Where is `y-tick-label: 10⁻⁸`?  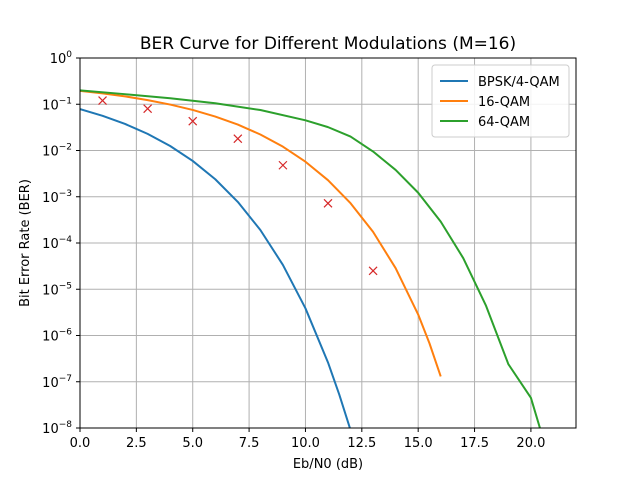
y-tick-label: 10⁻⁸ is located at coordinates (57, 428).